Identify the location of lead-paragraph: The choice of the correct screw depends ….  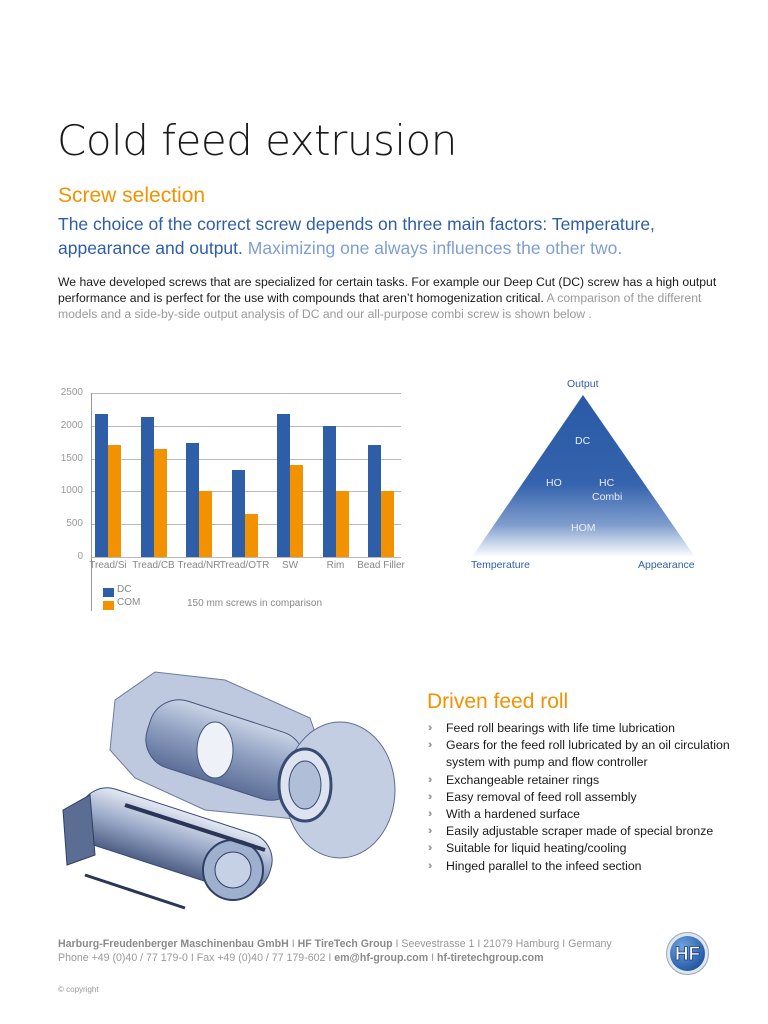
(398, 236).